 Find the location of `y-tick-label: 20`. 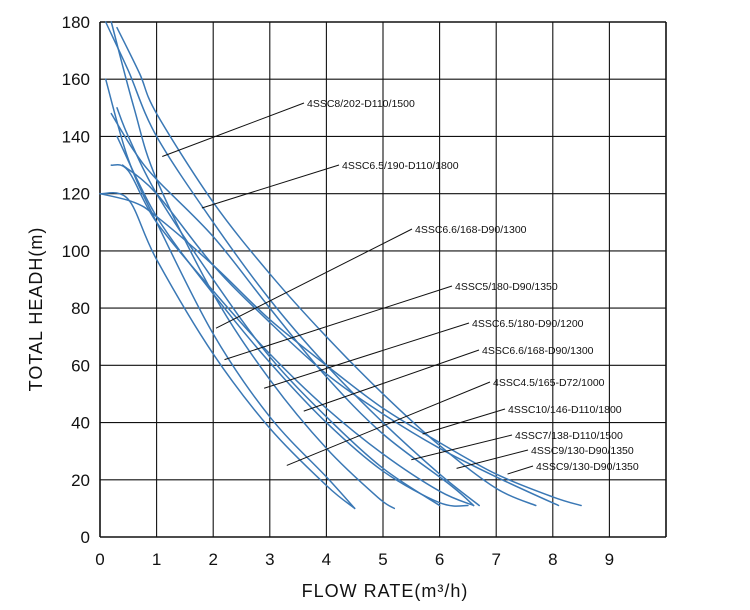

y-tick-label: 20 is located at coordinates (80, 480).